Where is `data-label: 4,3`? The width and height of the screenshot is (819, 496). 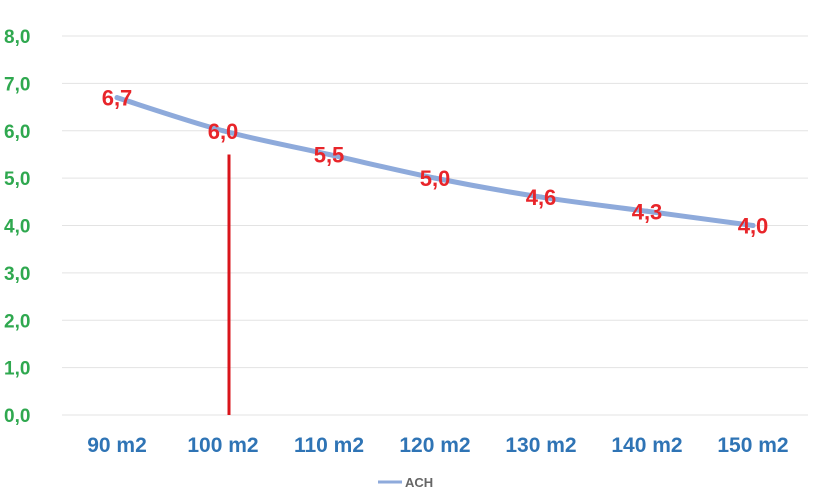
data-label: 4,3 is located at coordinates (647, 211).